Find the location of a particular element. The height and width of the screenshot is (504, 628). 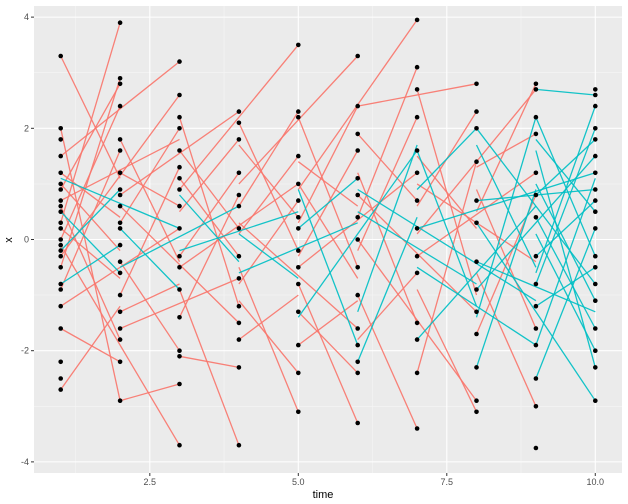

y-axis: -4 -2 0 2 4 is located at coordinates (27, 239).